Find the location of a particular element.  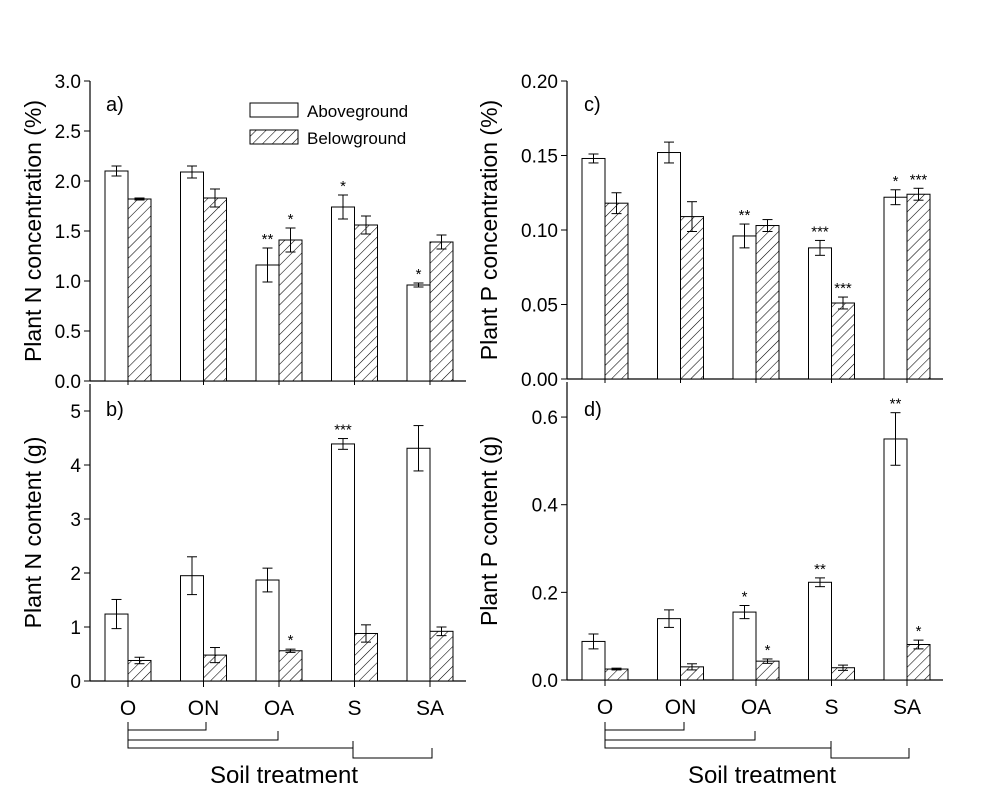

panel-label: c) is located at coordinates (592, 105).